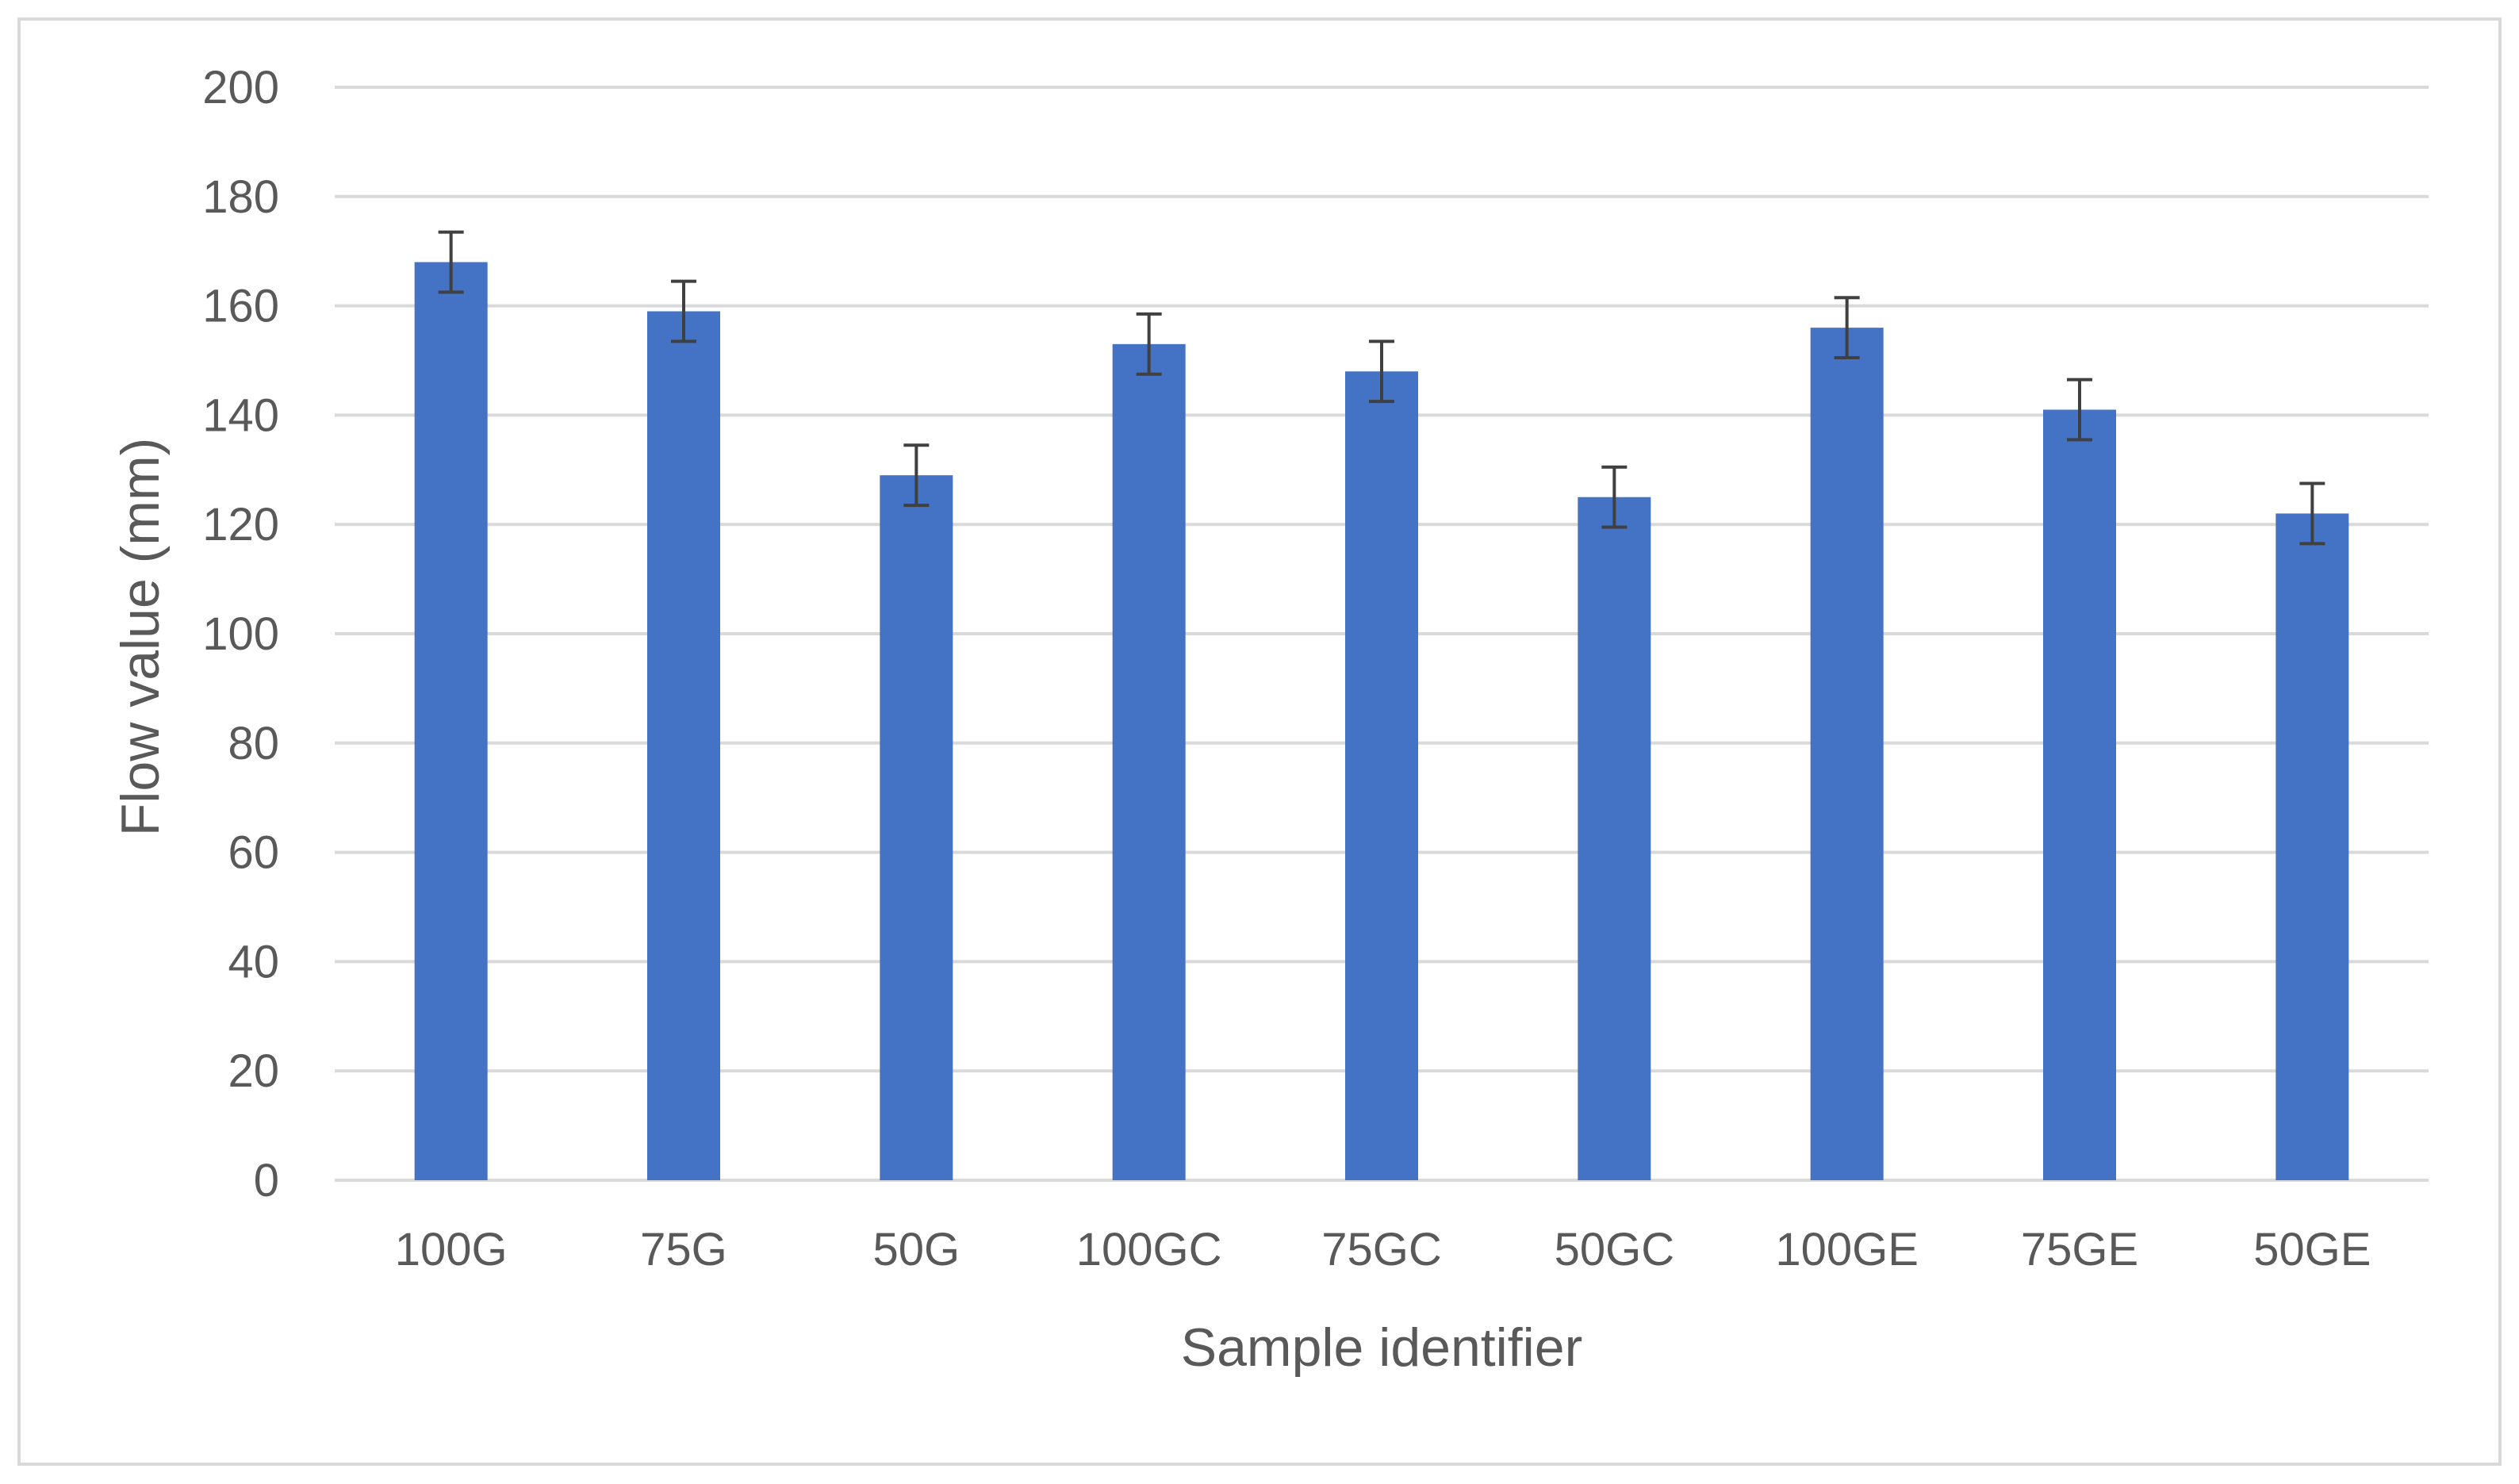 This screenshot has width=2519, height=1484. What do you see at coordinates (266, 1180) in the screenshot?
I see `y-tick-label: 0` at bounding box center [266, 1180].